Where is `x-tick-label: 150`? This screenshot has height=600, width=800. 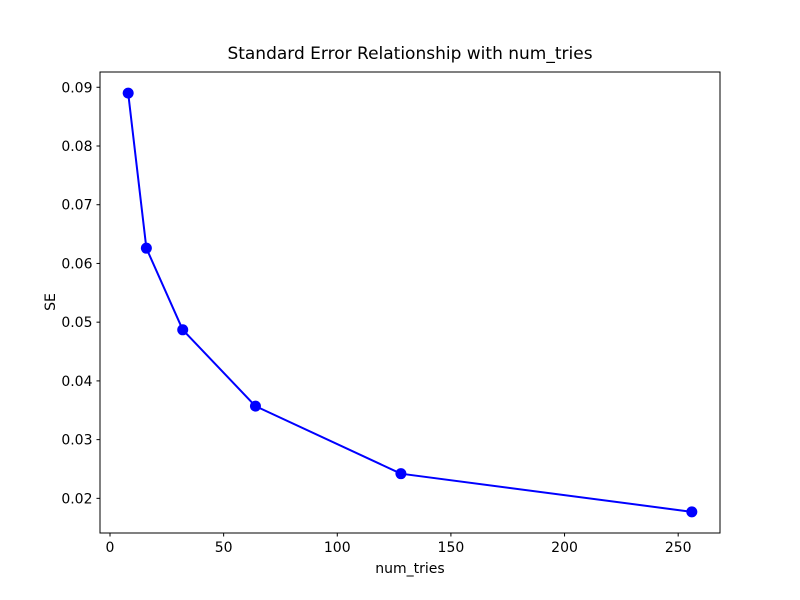 x-tick-label: 150 is located at coordinates (451, 548).